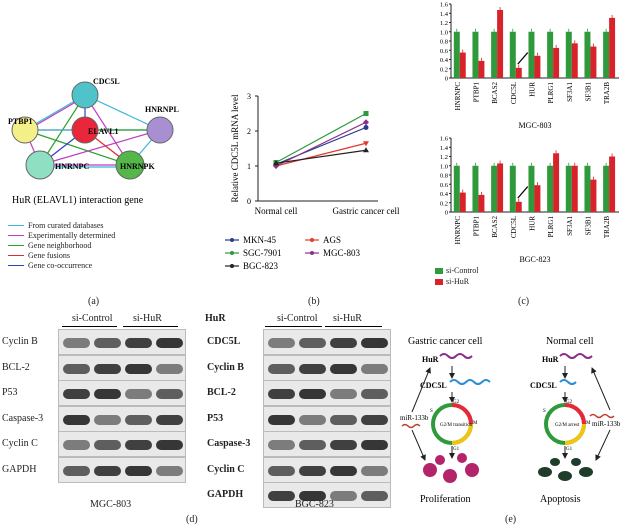  Describe the element at coordinates (25, 130) in the screenshot. I see `node-ptbp1` at that location.